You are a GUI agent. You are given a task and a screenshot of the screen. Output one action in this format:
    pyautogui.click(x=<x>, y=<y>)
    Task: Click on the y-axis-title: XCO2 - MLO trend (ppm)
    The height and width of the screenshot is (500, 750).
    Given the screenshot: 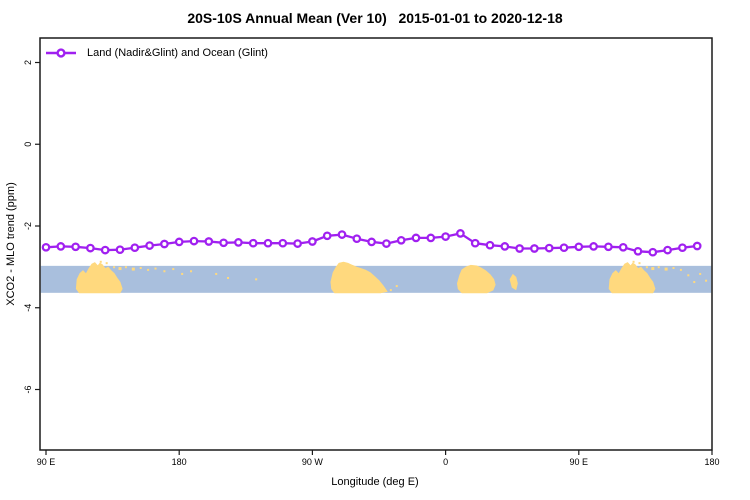 What is the action you would take?
    pyautogui.click(x=11, y=244)
    